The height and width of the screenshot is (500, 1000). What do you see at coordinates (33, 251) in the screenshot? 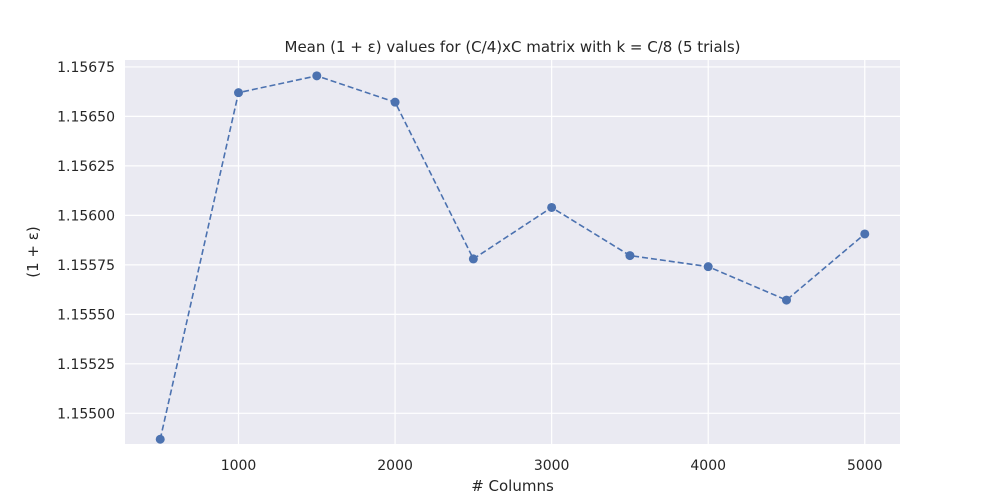
I see `y-axis-label: (1 + ε)` at bounding box center [33, 251].